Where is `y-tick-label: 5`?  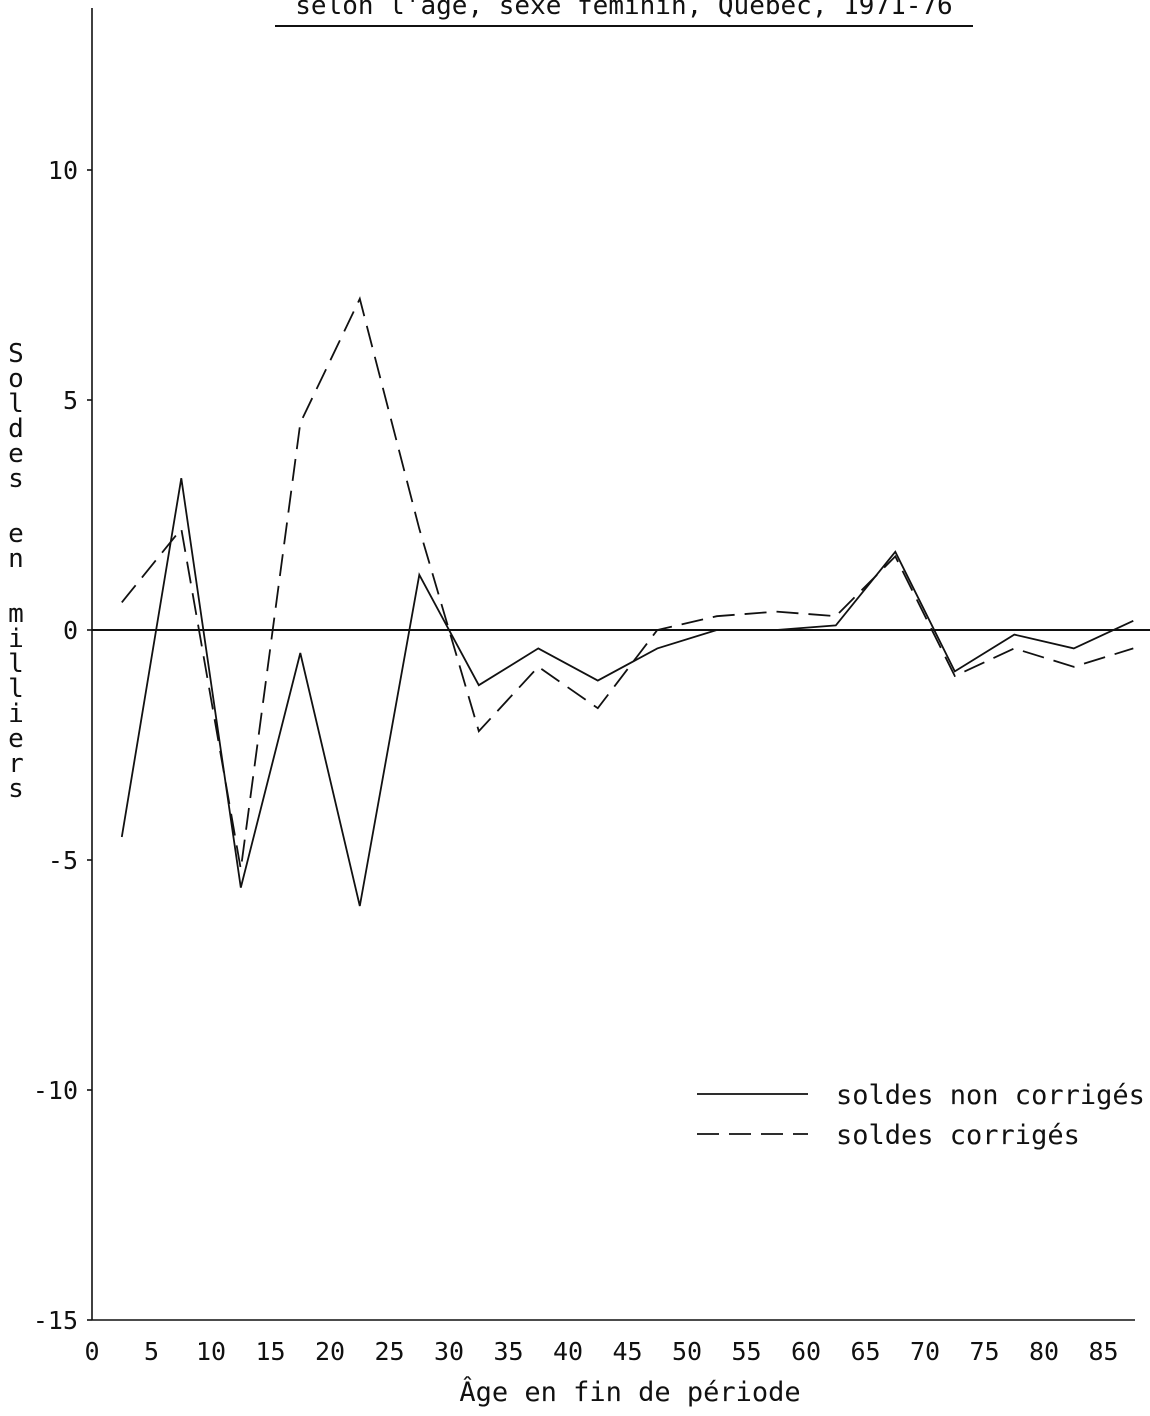
y-tick-label: 5 is located at coordinates (70, 400).